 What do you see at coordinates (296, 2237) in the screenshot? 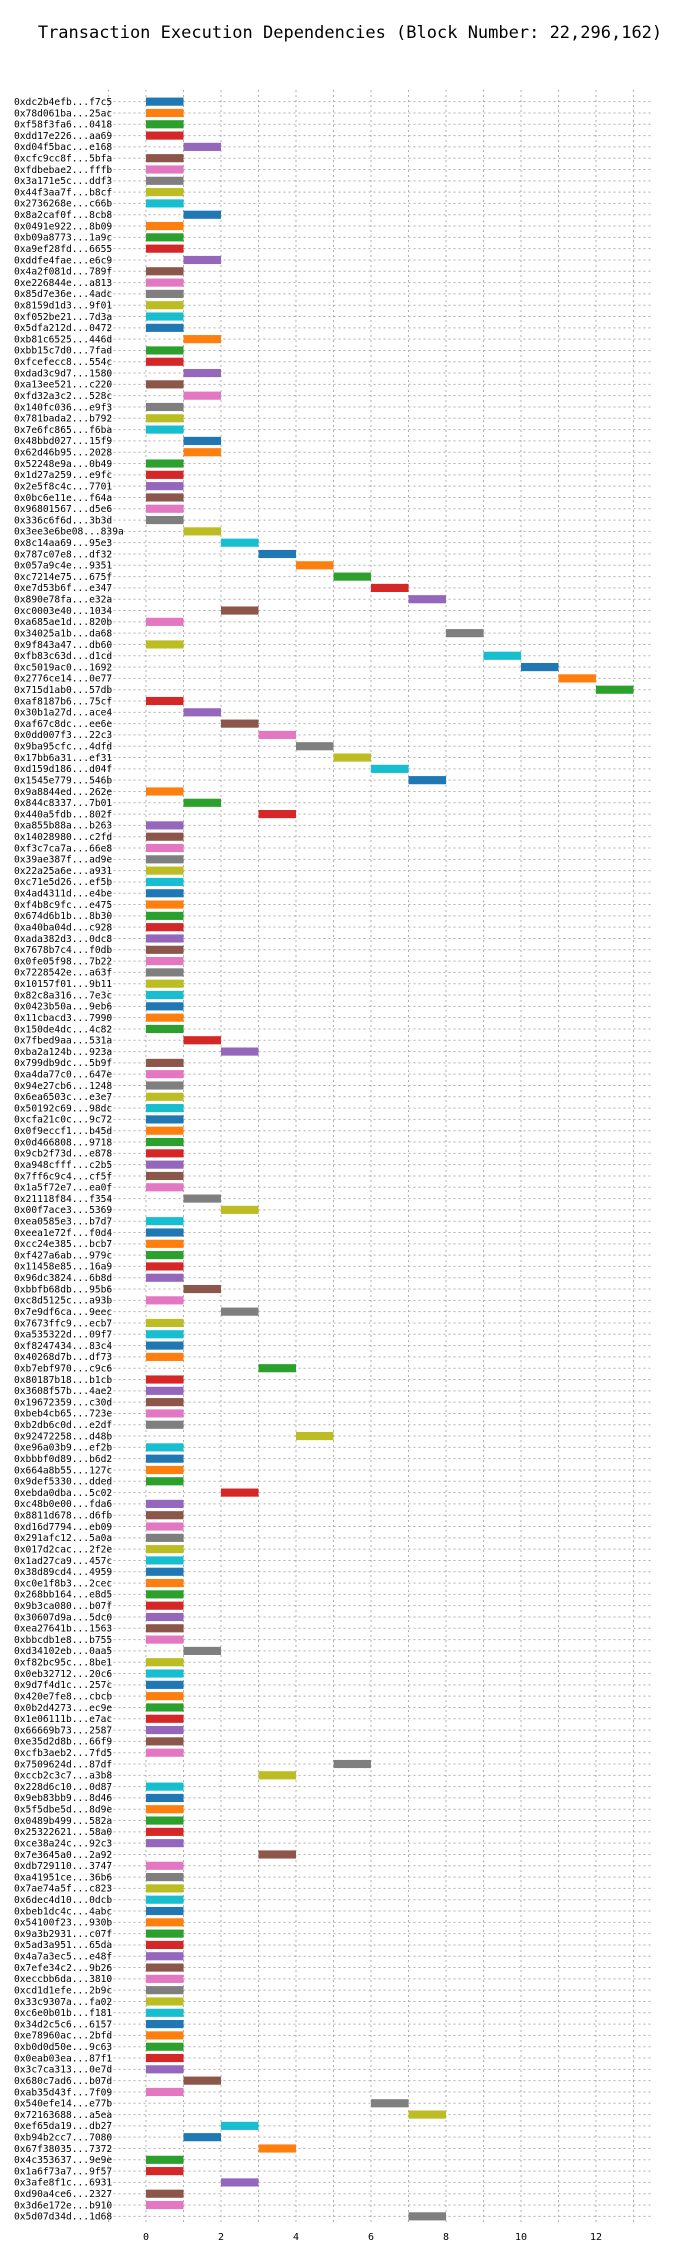
I see `x-tick-label: 4` at bounding box center [296, 2237].